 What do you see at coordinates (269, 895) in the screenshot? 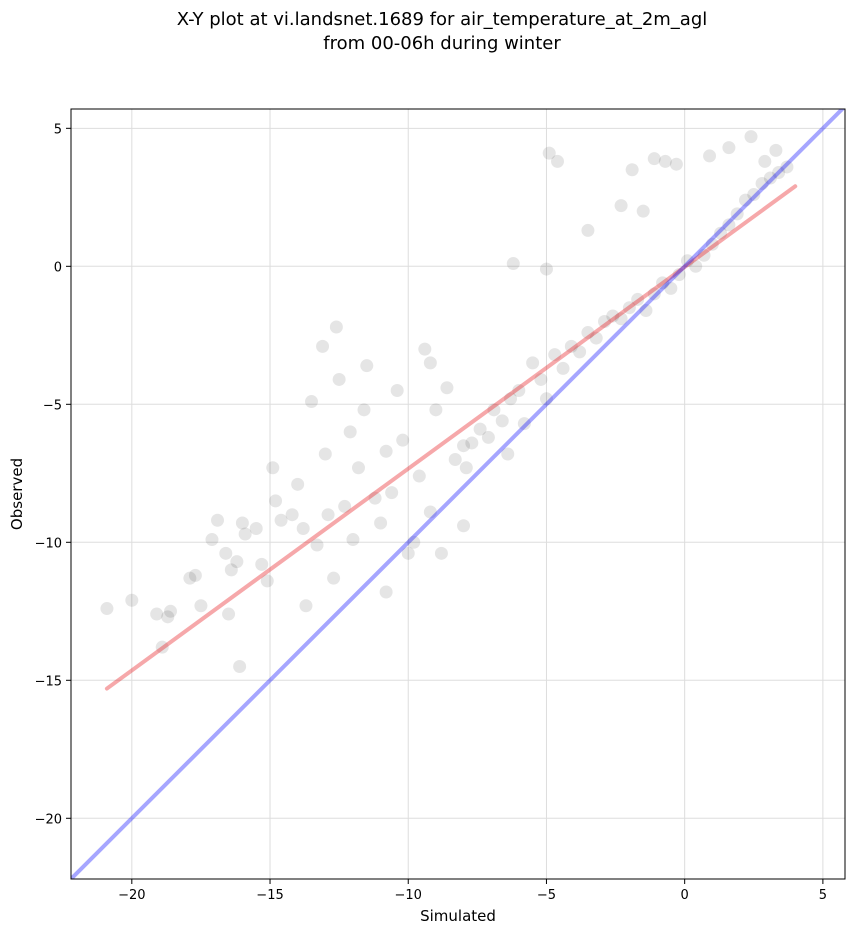
I see `x-tick-label: −15` at bounding box center [269, 895].